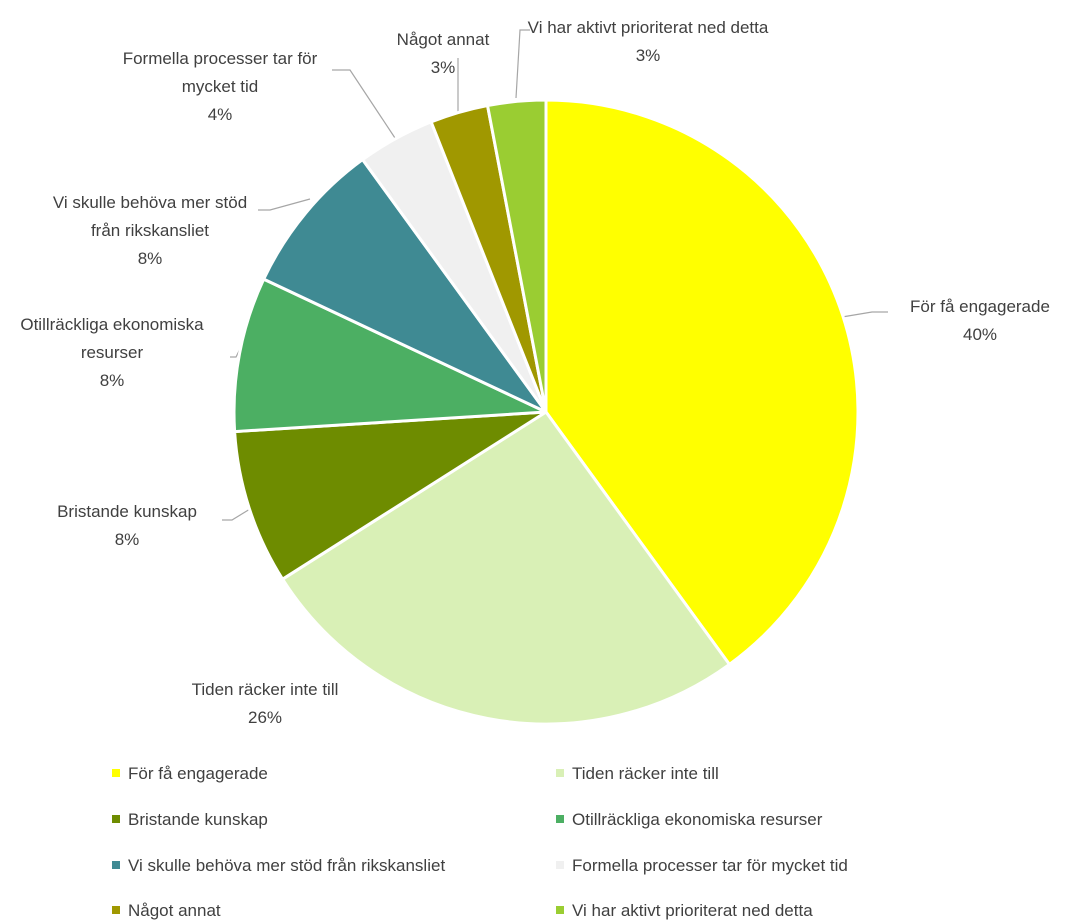 The width and height of the screenshot is (1072, 920). I want to click on legend-item: Tiden räcker inte till, so click(637, 774).